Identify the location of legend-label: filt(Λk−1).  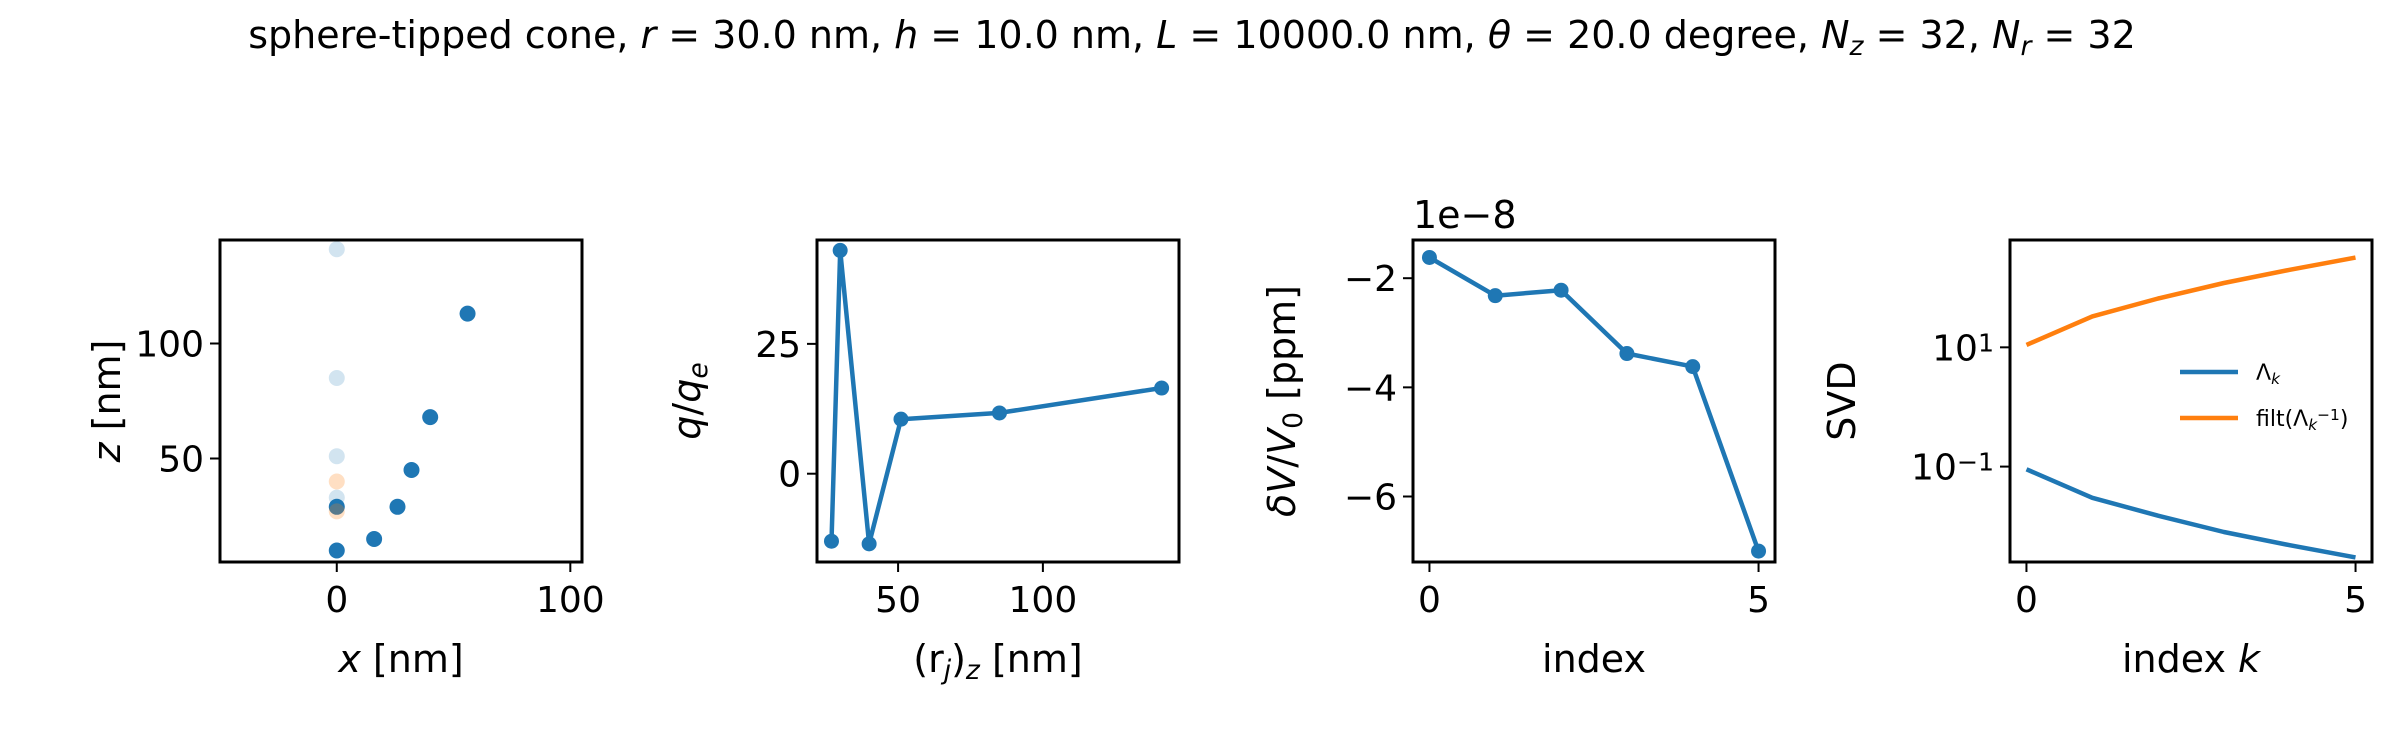
(2302, 419).